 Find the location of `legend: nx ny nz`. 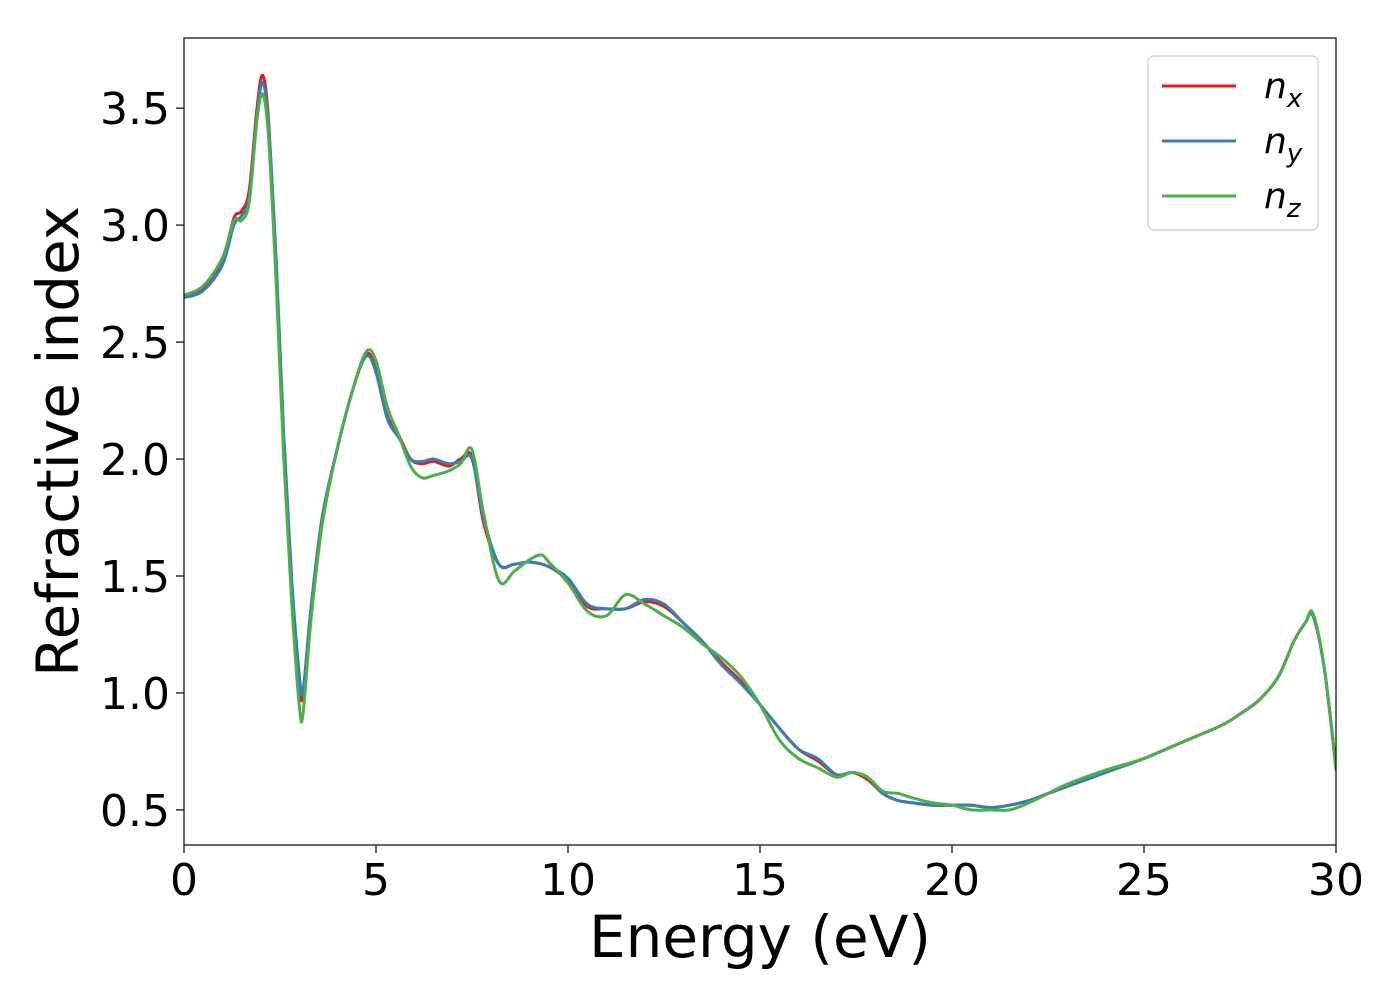

legend: nx ny nz is located at coordinates (1233, 143).